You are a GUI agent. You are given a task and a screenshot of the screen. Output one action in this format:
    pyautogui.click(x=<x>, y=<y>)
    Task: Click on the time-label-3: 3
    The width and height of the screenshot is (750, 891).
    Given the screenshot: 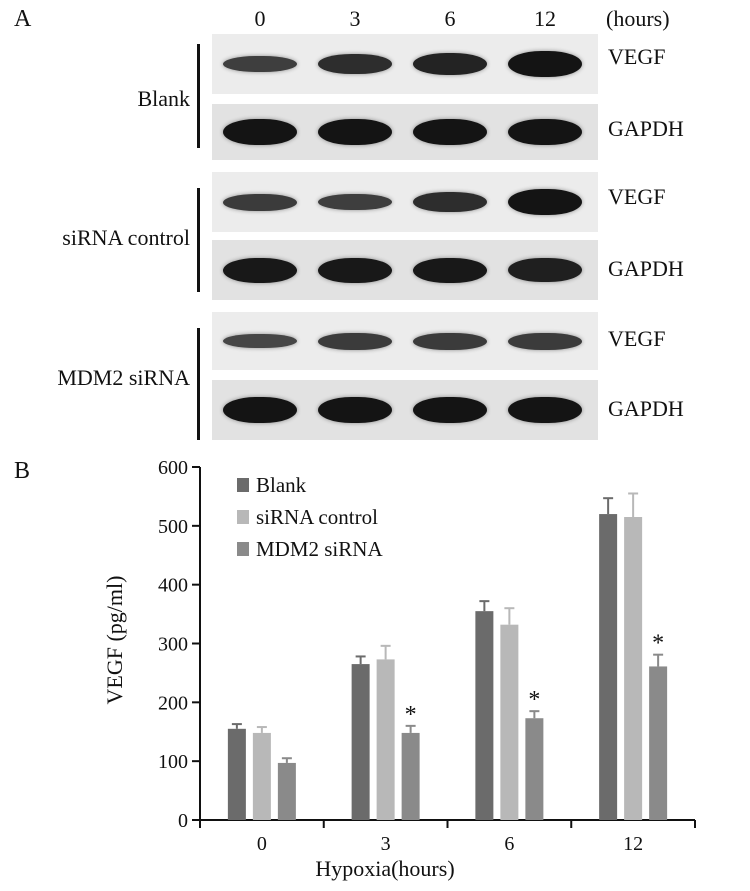 What is the action you would take?
    pyautogui.click(x=355, y=18)
    